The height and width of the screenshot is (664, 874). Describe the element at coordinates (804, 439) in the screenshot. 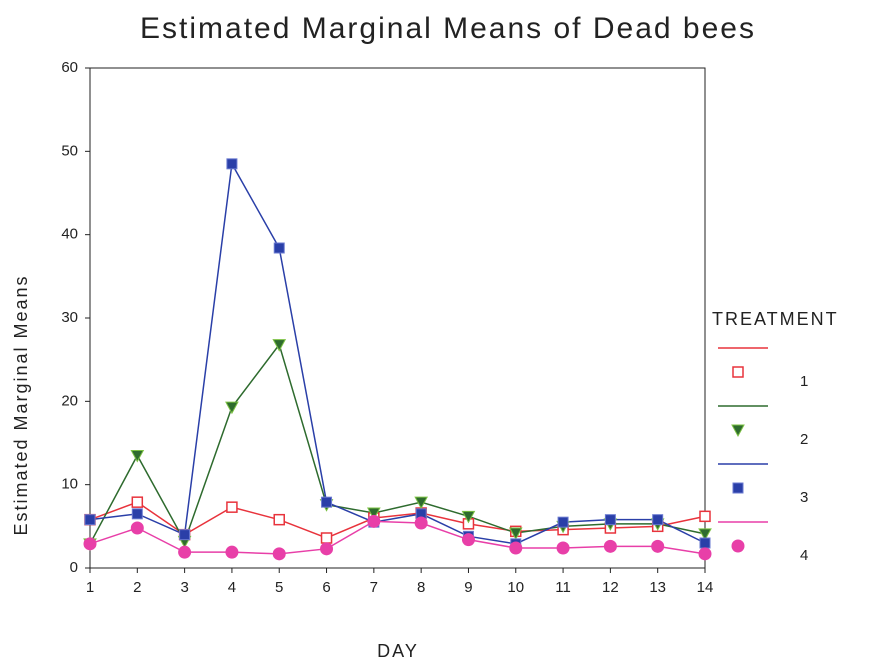

I see `legend-label: 2` at that location.